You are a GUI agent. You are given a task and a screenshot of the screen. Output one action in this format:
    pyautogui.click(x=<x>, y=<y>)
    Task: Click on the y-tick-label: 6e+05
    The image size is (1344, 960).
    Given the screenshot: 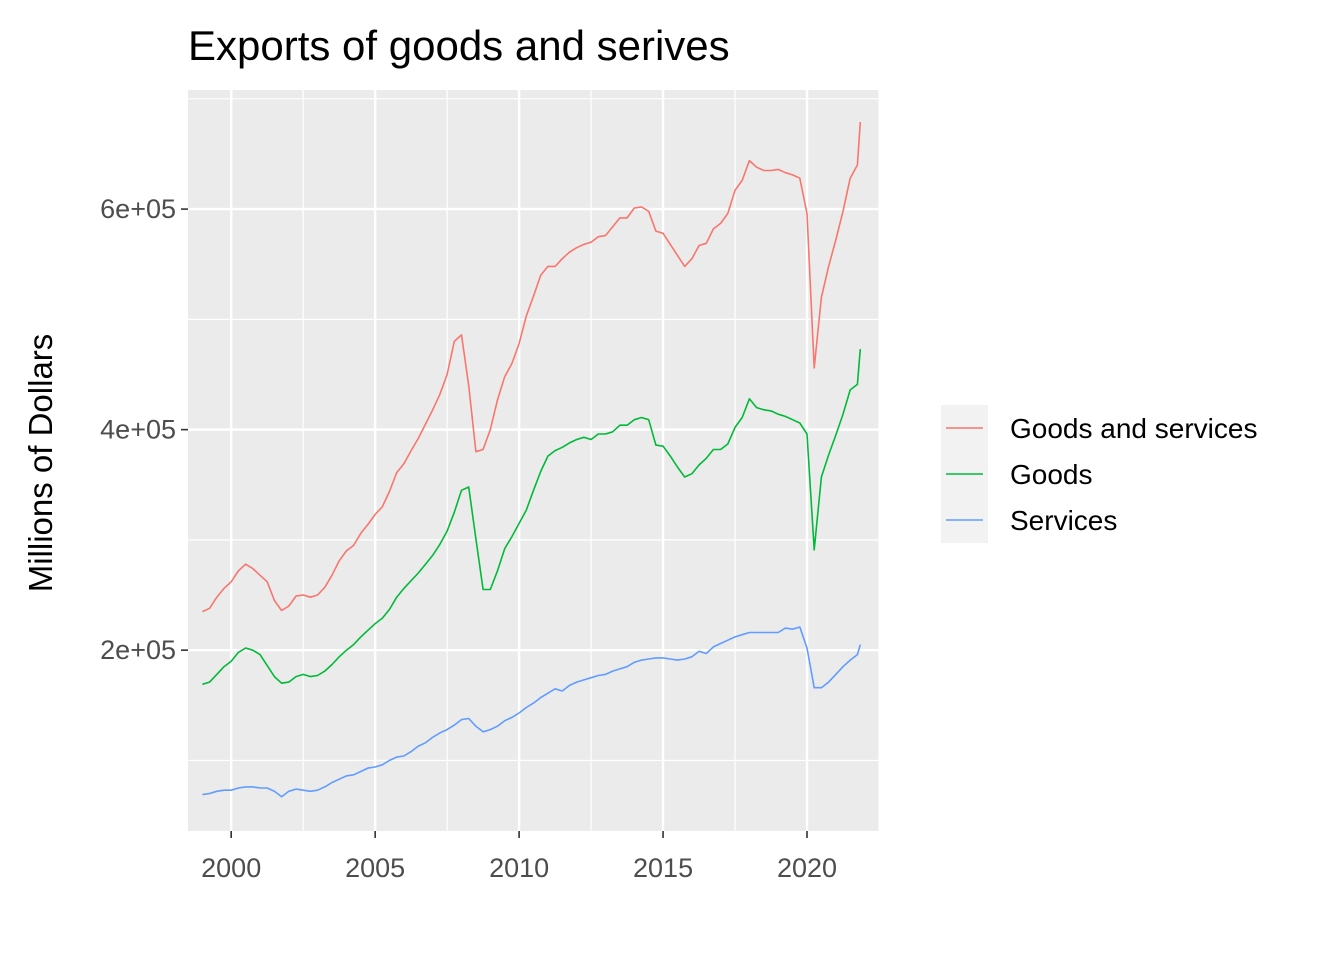 What is the action you would take?
    pyautogui.click(x=138, y=209)
    